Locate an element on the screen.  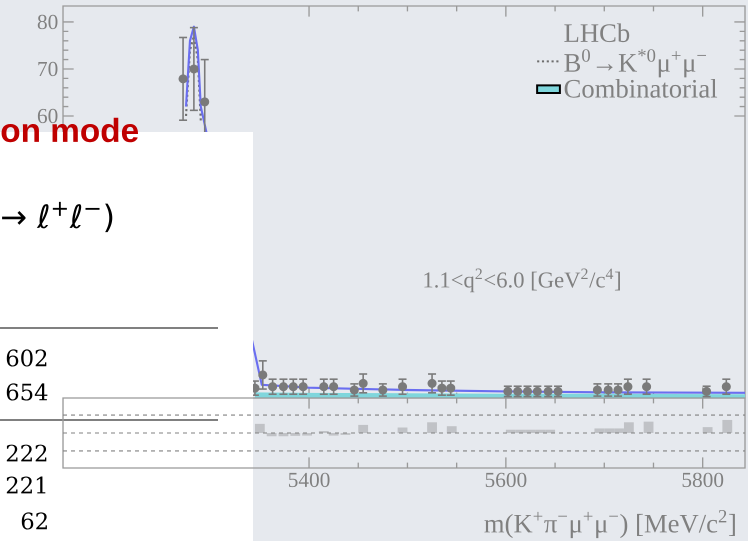
y-tick-label: 80 is located at coordinates (48, 22).